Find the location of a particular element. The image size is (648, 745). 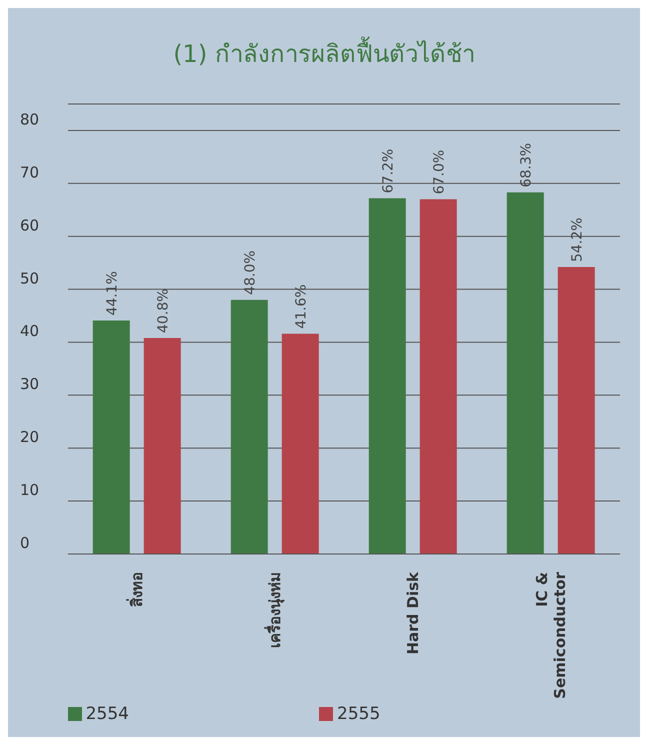

data-label: 68.3% is located at coordinates (526, 165).